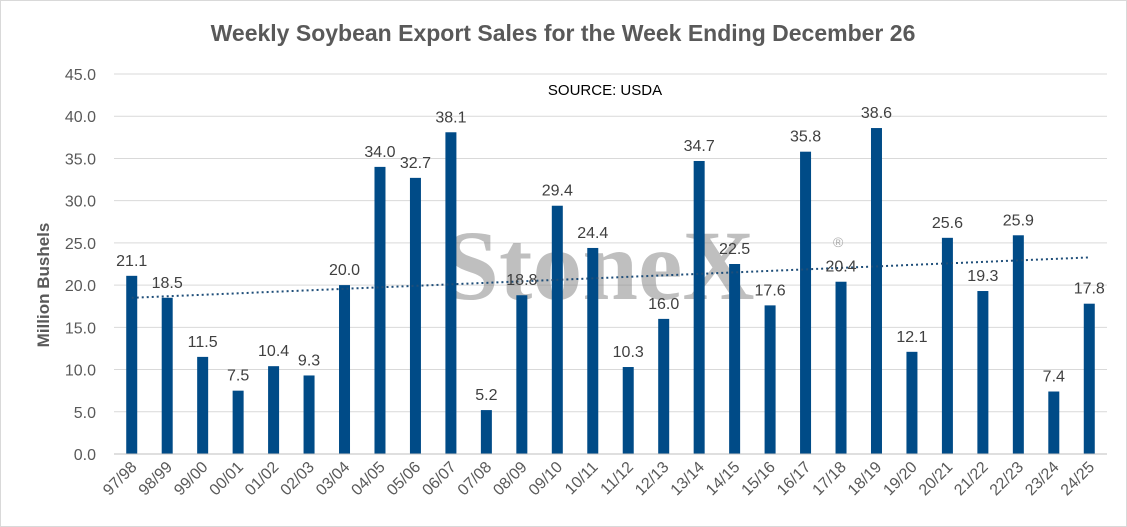 Image resolution: width=1127 pixels, height=527 pixels. What do you see at coordinates (333, 479) in the screenshot?
I see `x-tick-label: 03/04` at bounding box center [333, 479].